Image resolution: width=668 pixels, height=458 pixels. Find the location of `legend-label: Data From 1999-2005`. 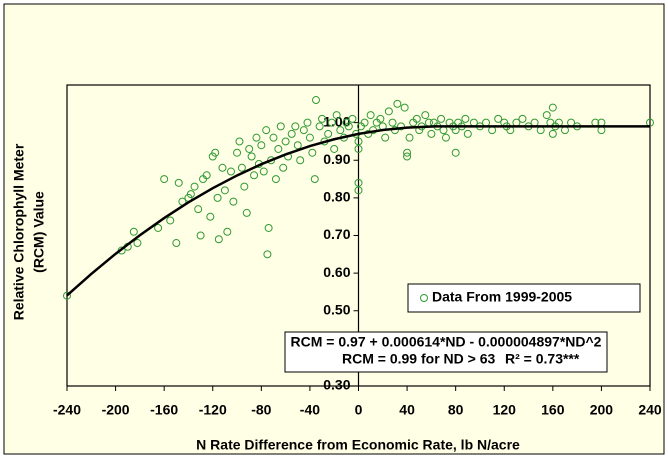

legend-label: Data From 1999-2005 is located at coordinates (502, 297).